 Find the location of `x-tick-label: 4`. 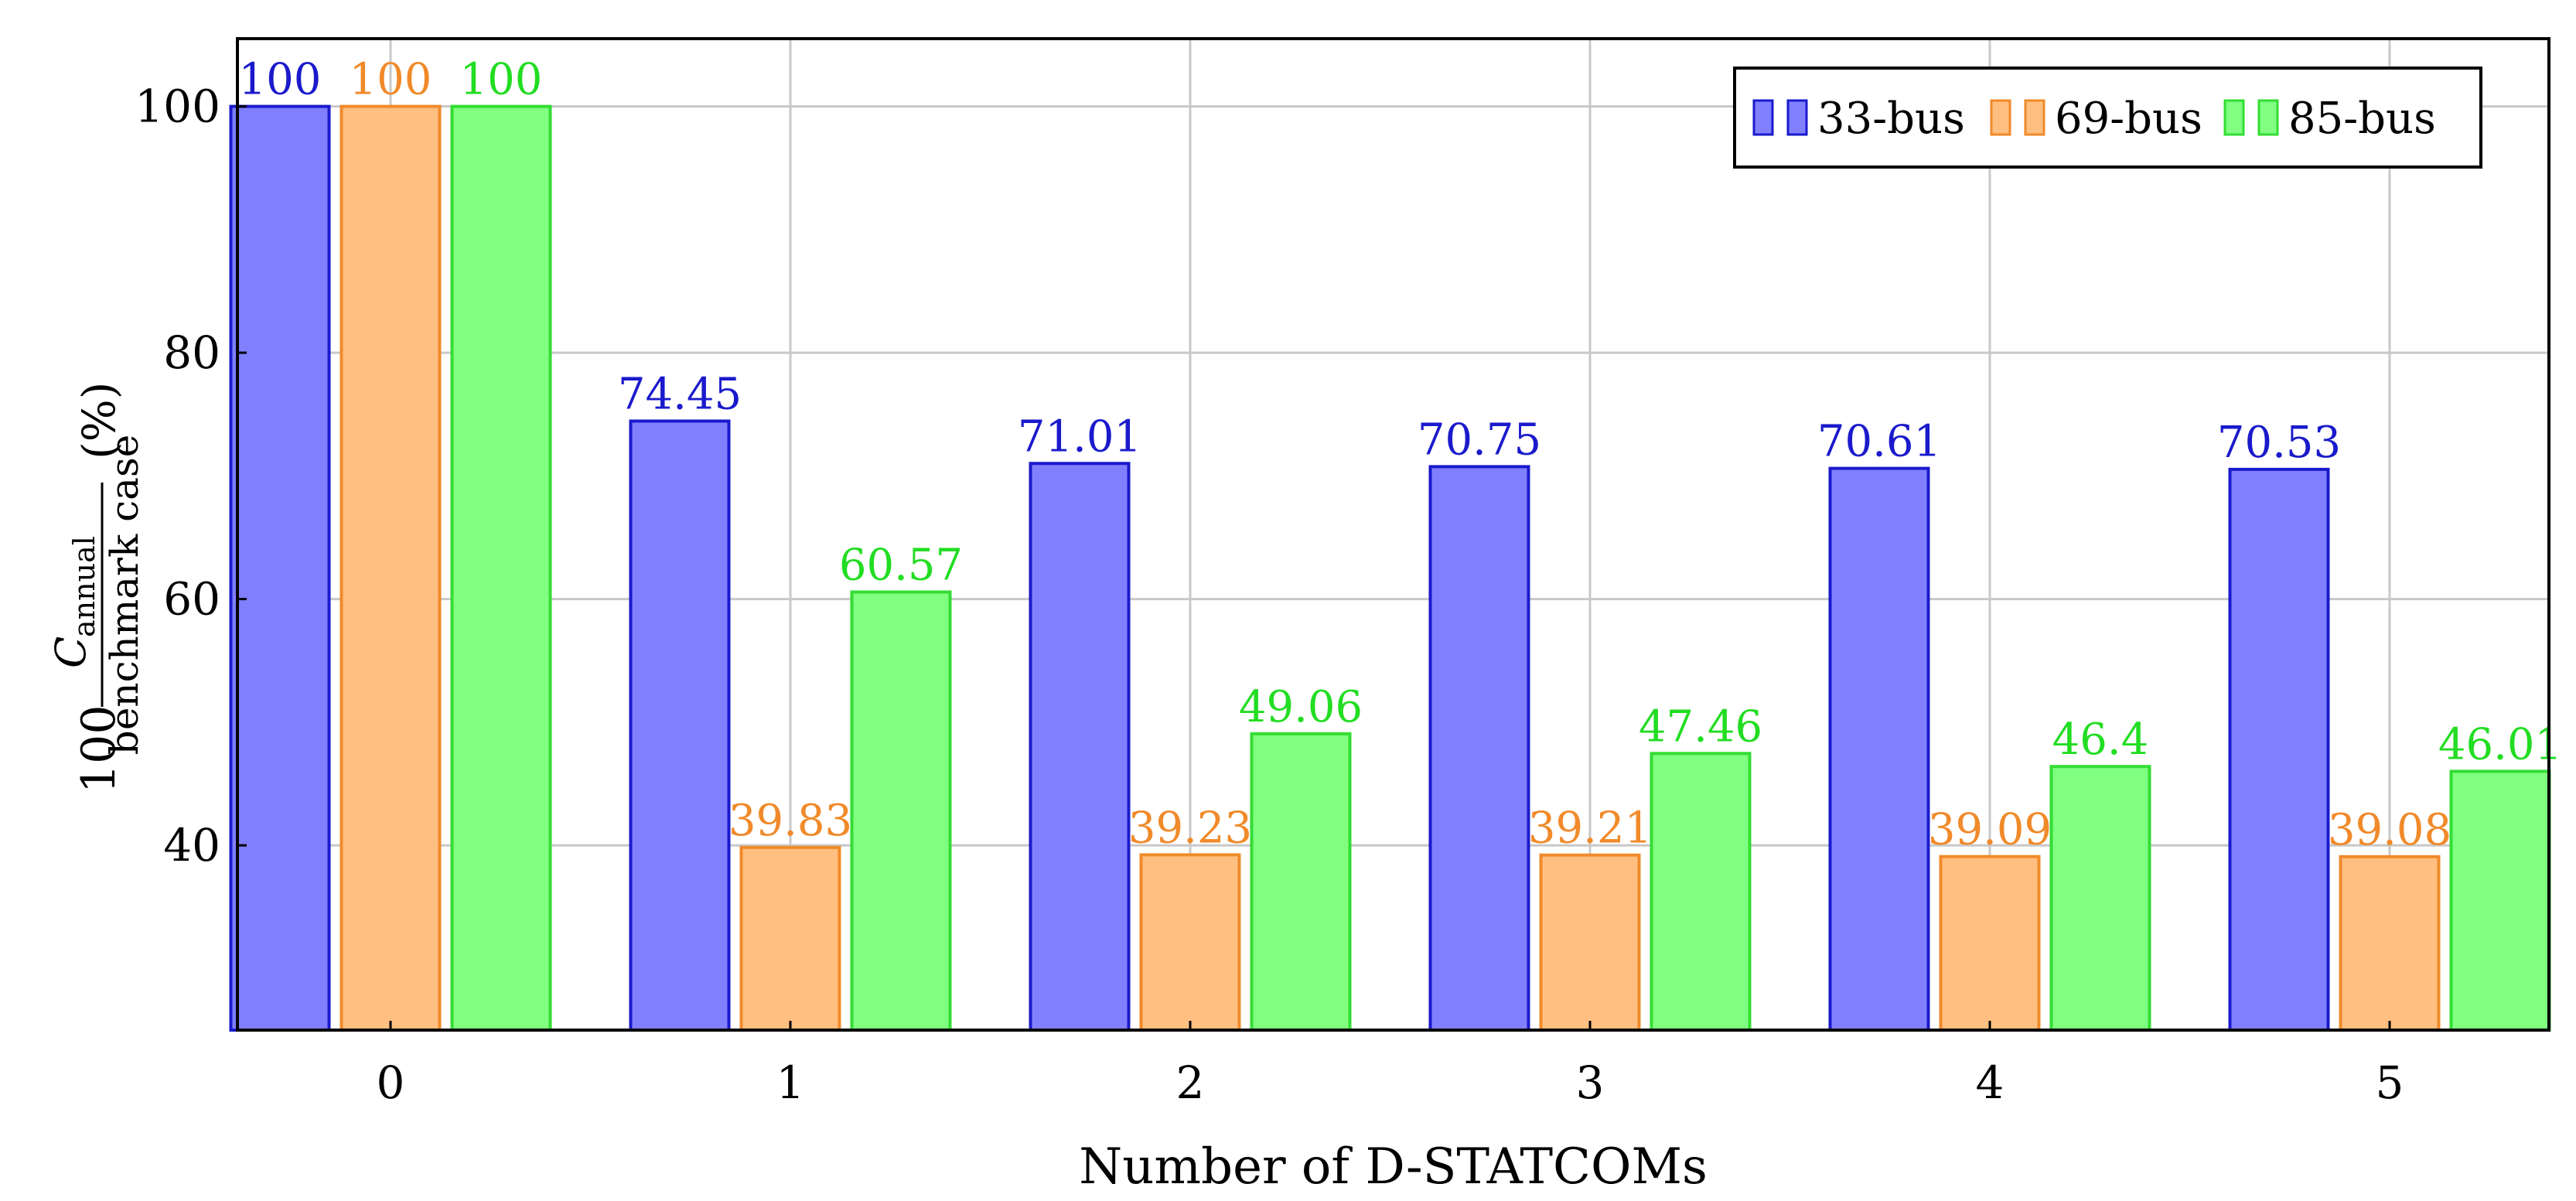

x-tick-label: 4 is located at coordinates (1991, 1082).